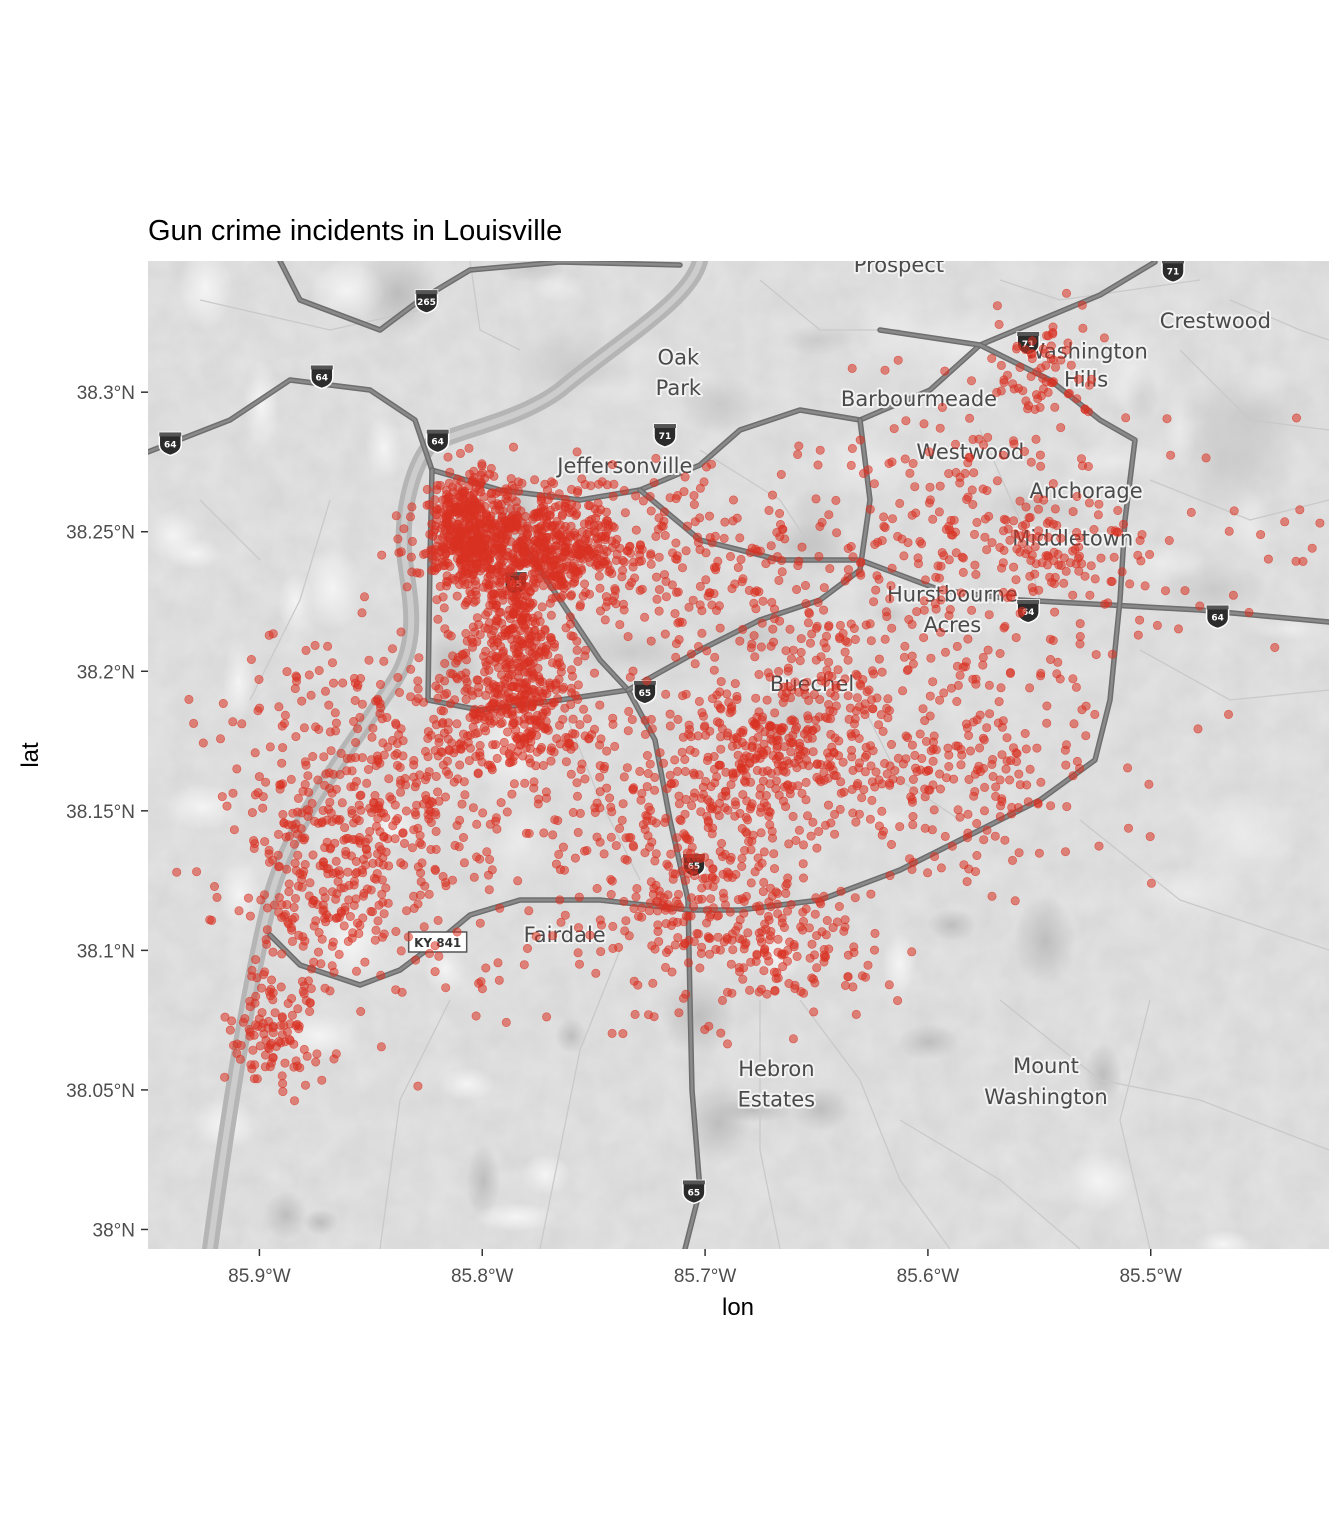 Image resolution: width=1344 pixels, height=1536 pixels. Describe the element at coordinates (1028, 613) in the screenshot. I see `shield-label: 64` at that location.